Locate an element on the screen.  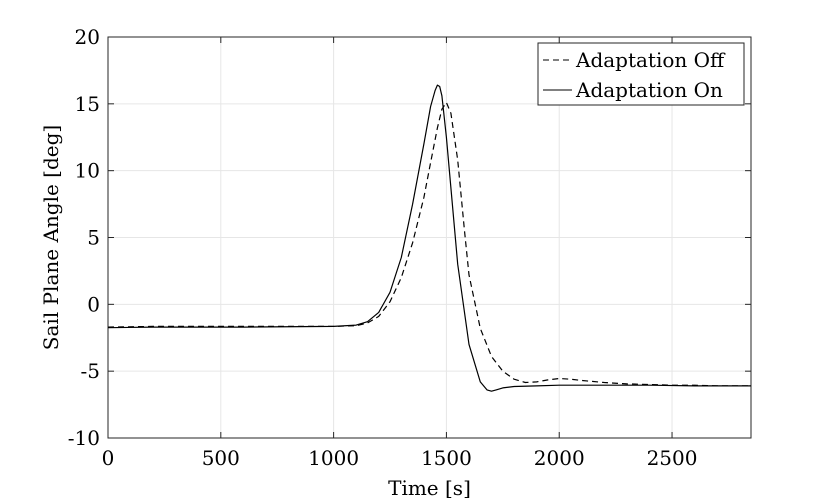
x-tick-label: 1500 is located at coordinates (446, 458).